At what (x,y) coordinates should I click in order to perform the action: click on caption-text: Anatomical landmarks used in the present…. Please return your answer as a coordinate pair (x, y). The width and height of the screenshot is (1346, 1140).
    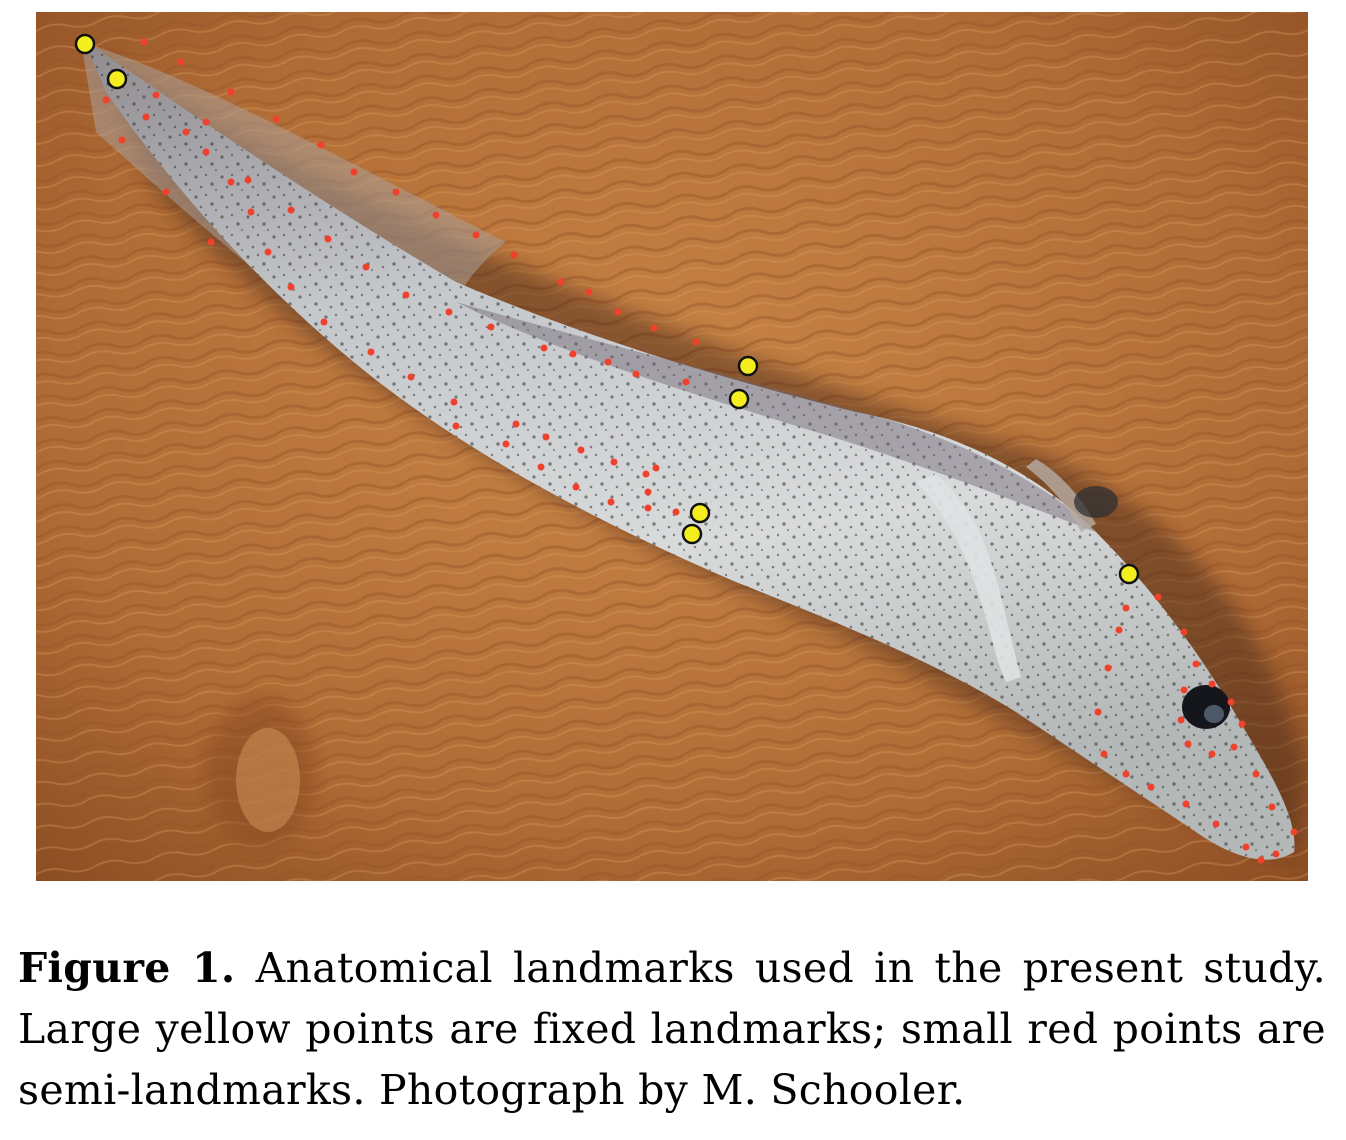
    Looking at the image, I should click on (672, 1029).